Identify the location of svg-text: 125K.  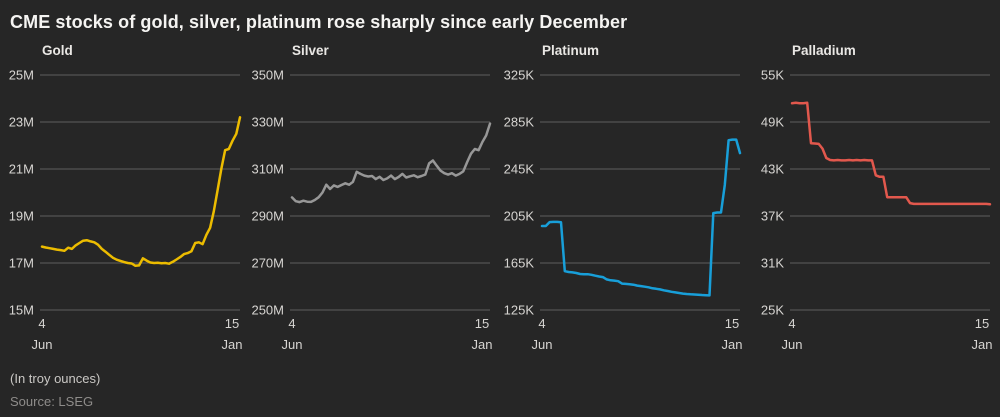
(519, 310).